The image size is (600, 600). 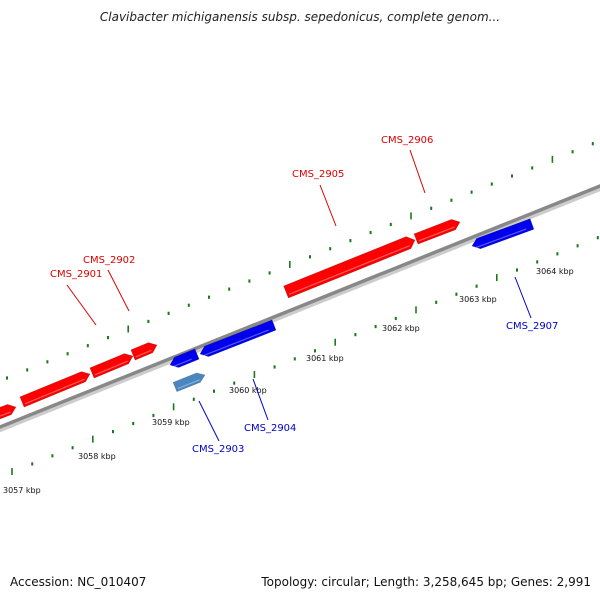 What do you see at coordinates (235, 343) in the screenshot?
I see `gene-arrow-cms-2904-highlight` at bounding box center [235, 343].